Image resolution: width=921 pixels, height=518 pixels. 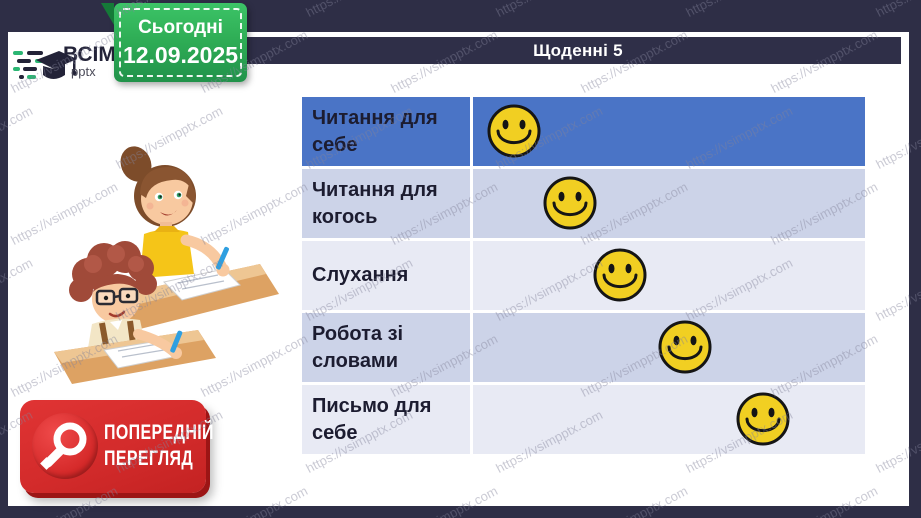 What do you see at coordinates (159, 432) in the screenshot?
I see `preview-line1: ПОПЕРЕДНІЙ` at bounding box center [159, 432].